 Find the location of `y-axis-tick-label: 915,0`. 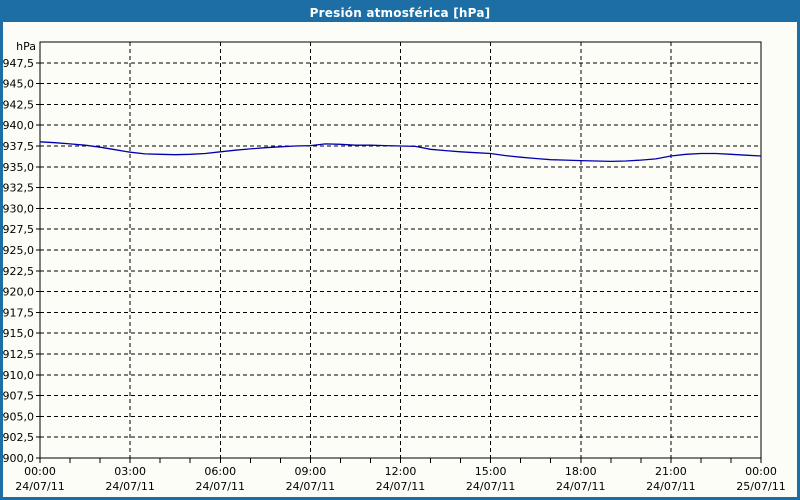

y-axis-tick-label: 915,0 is located at coordinates (18, 333).